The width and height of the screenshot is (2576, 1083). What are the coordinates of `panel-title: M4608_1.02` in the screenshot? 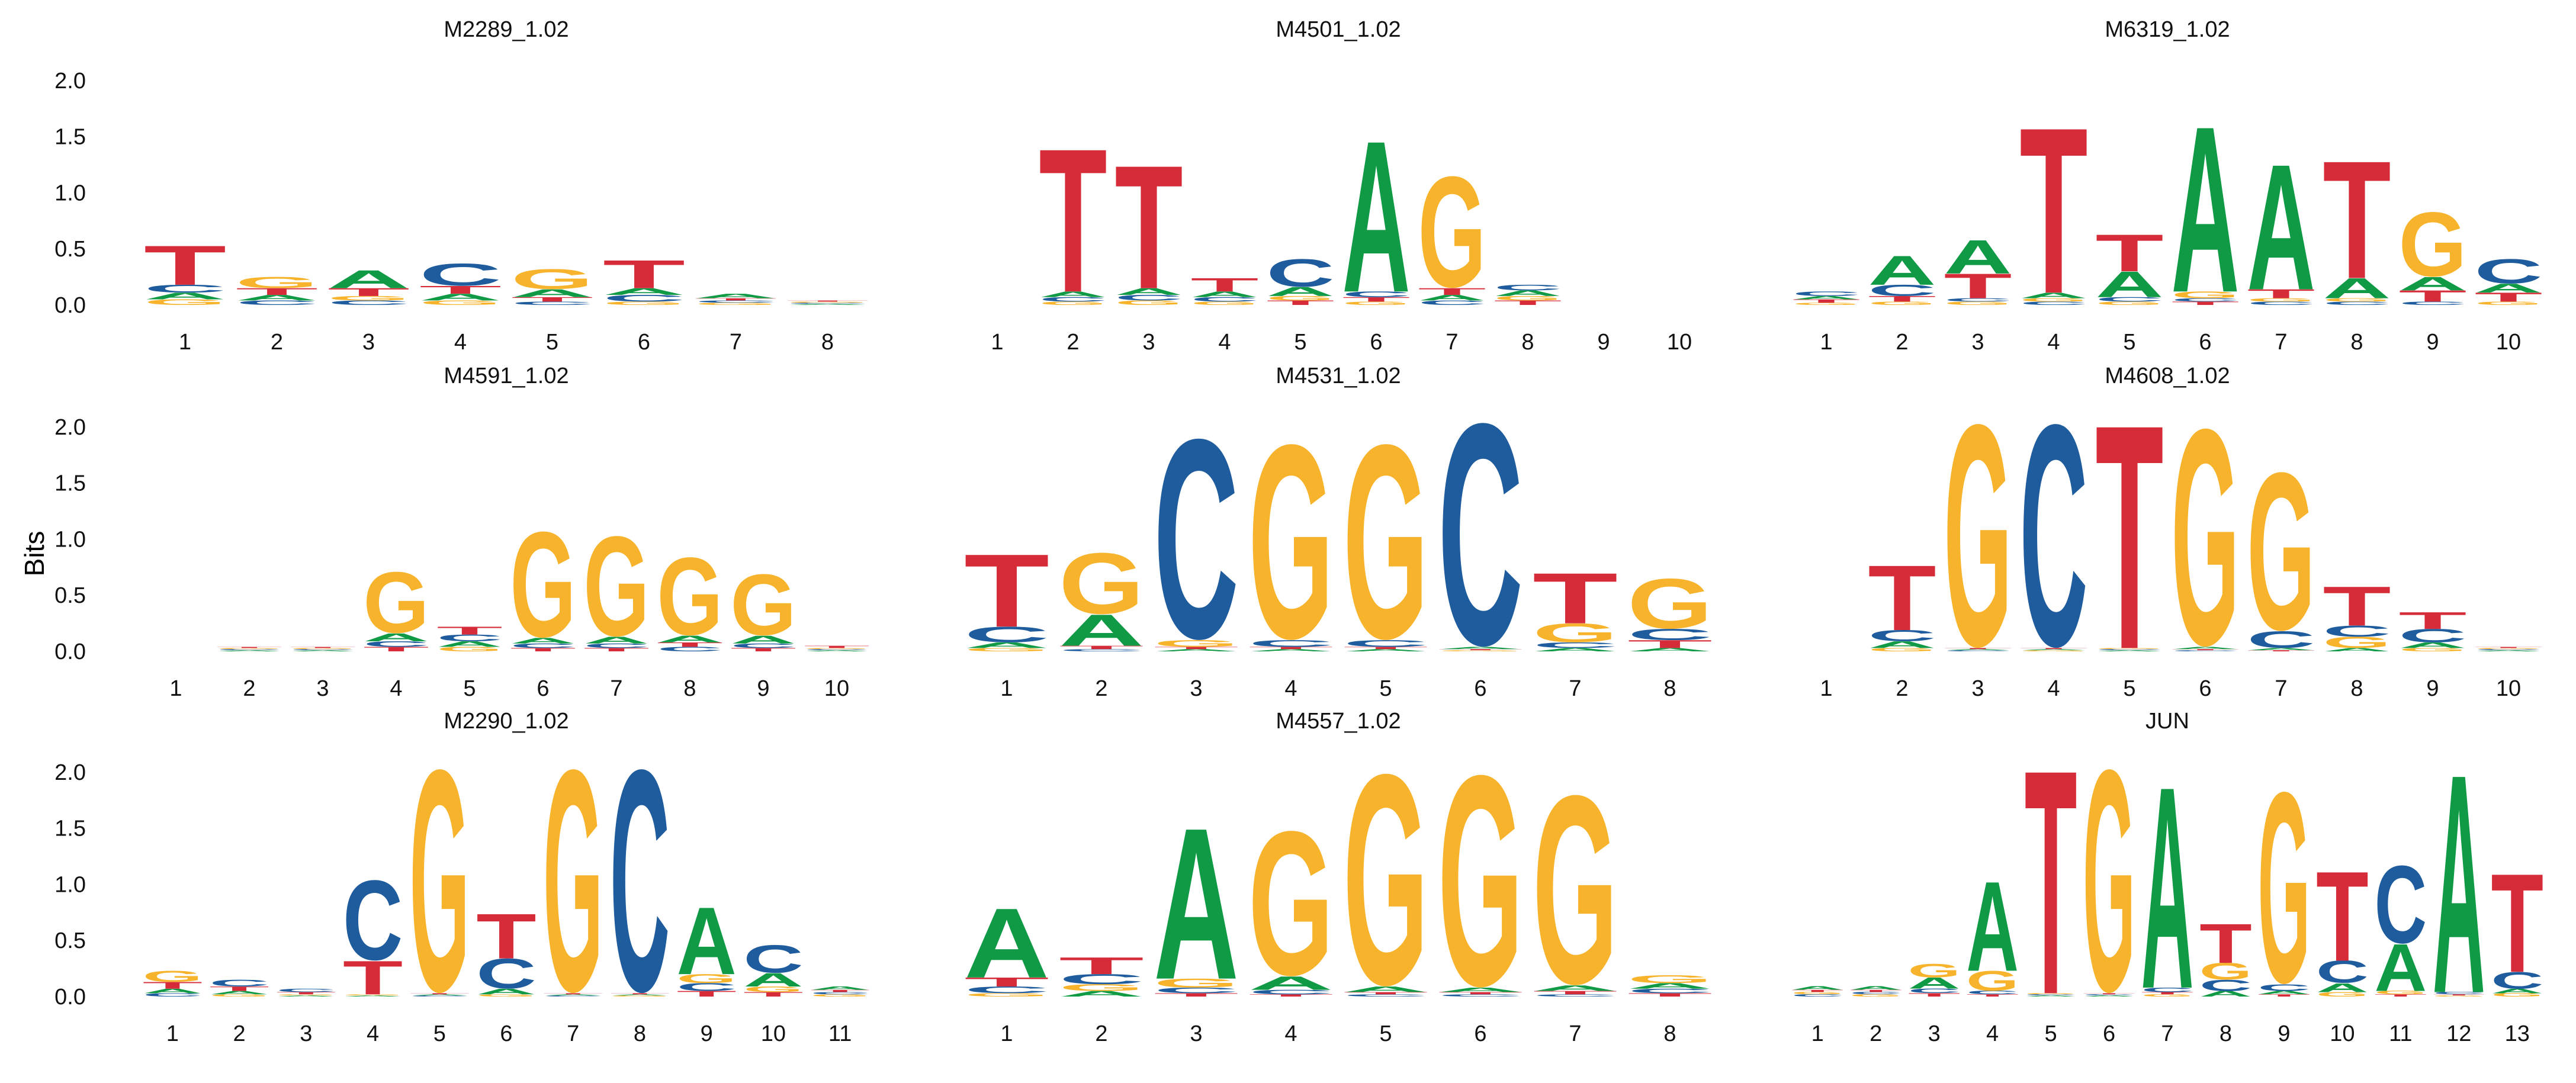 It's located at (2167, 376).